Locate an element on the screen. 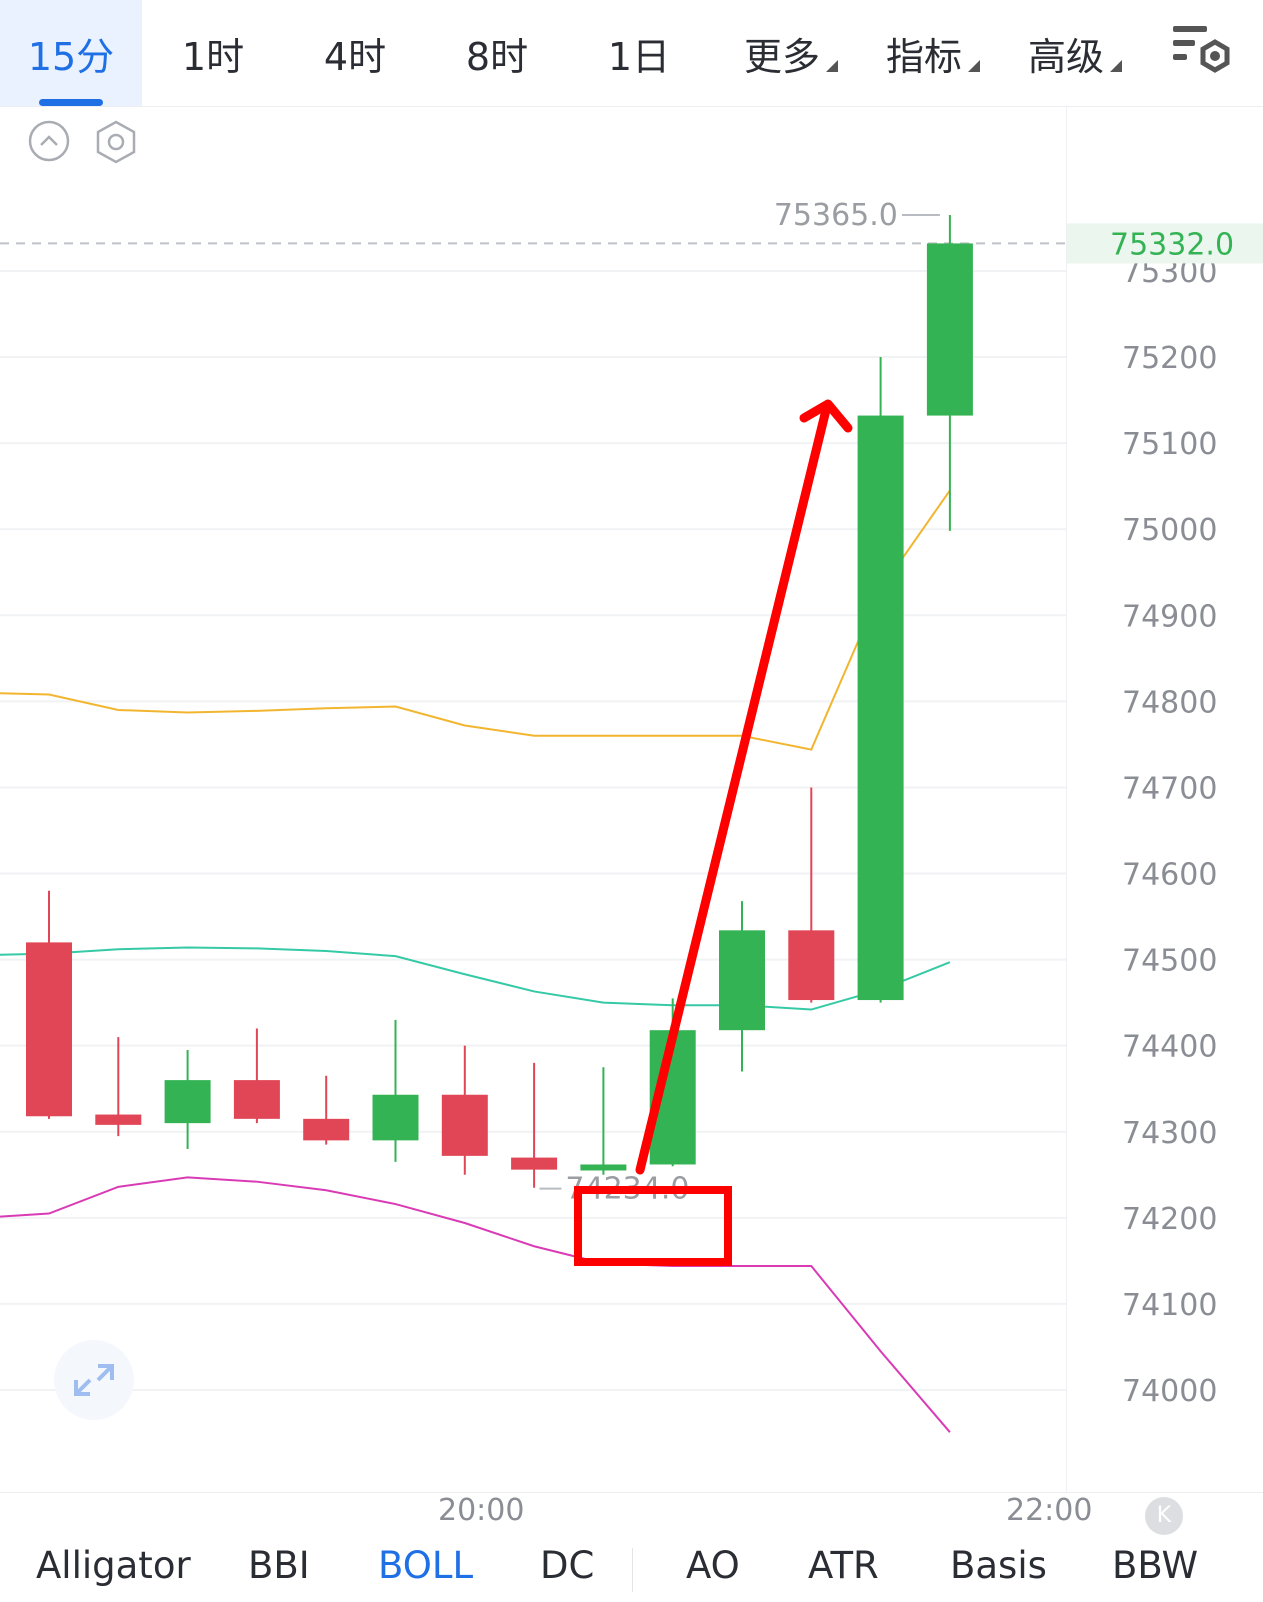 This screenshot has height=1602, width=1263. tab-8h: 8时 is located at coordinates (497, 53).